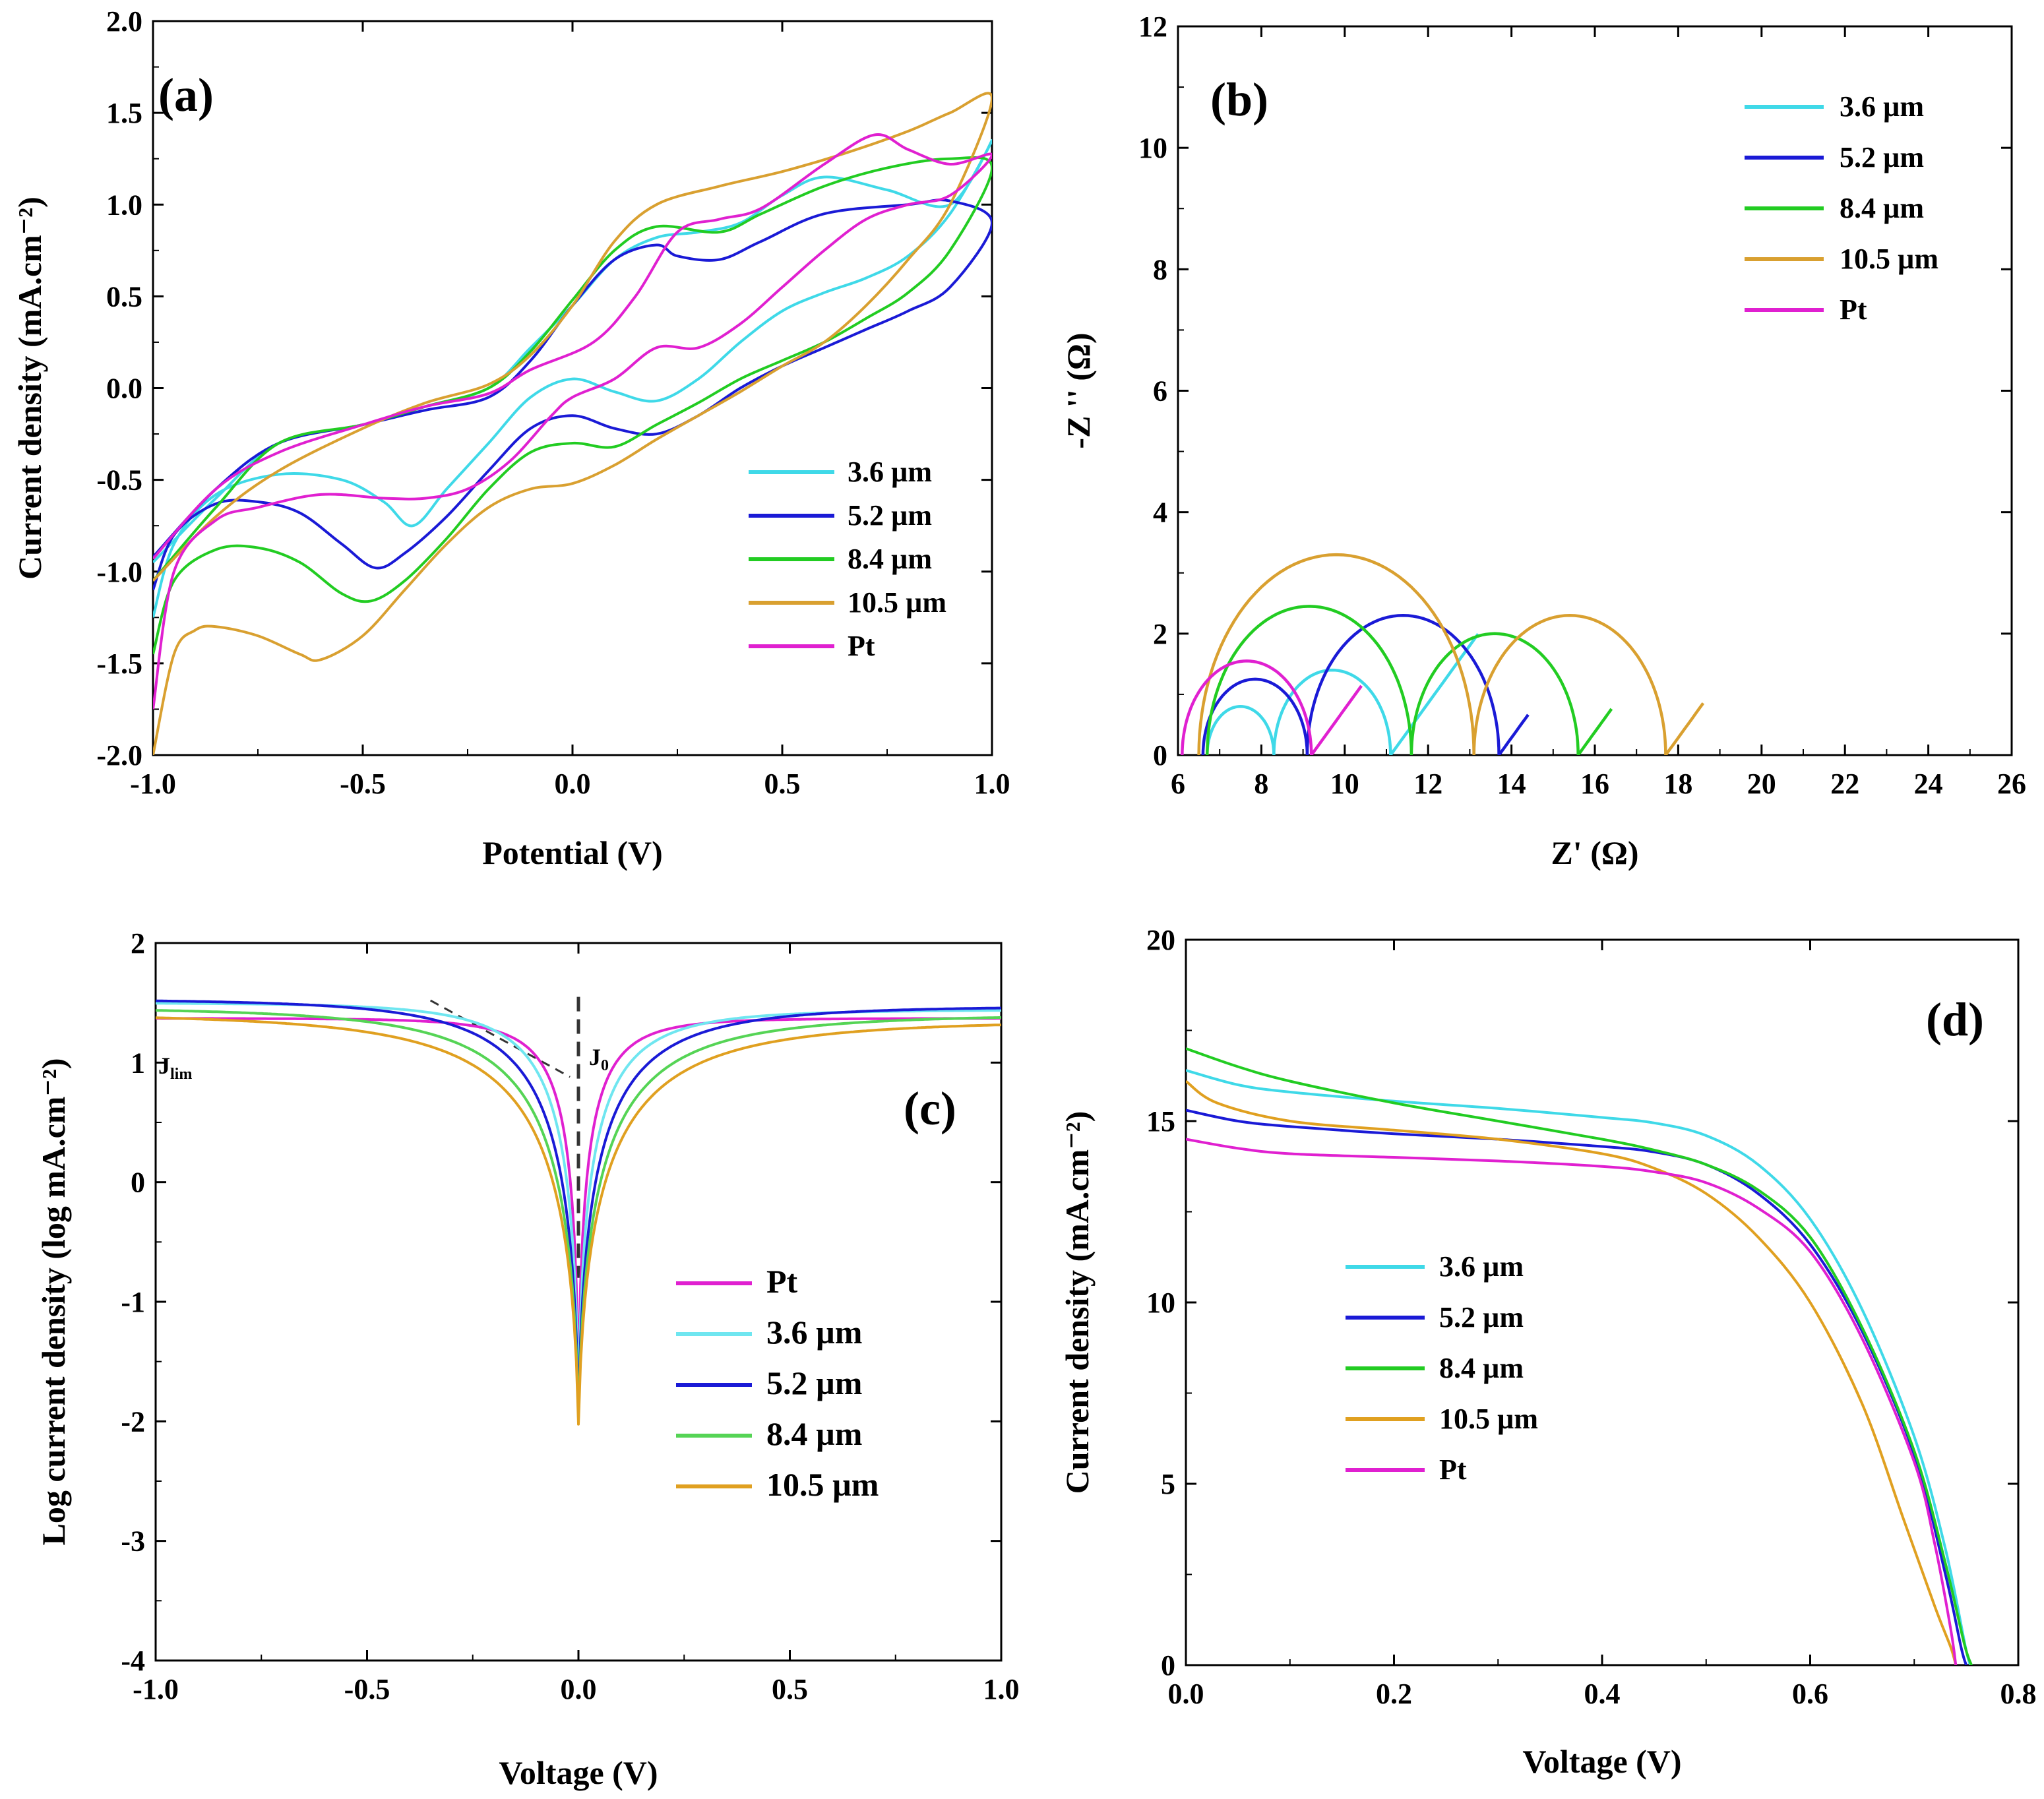 The image size is (2044, 1799). I want to click on x-tick-label: 8, so click(1261, 784).